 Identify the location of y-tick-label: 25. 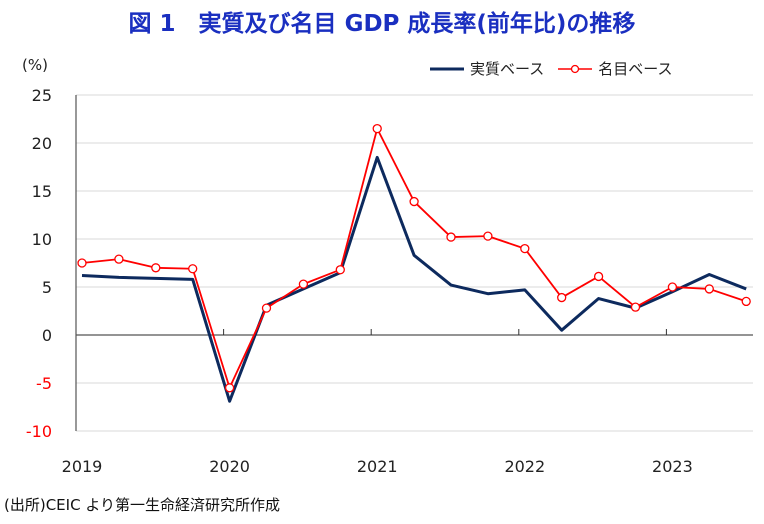
(42, 95).